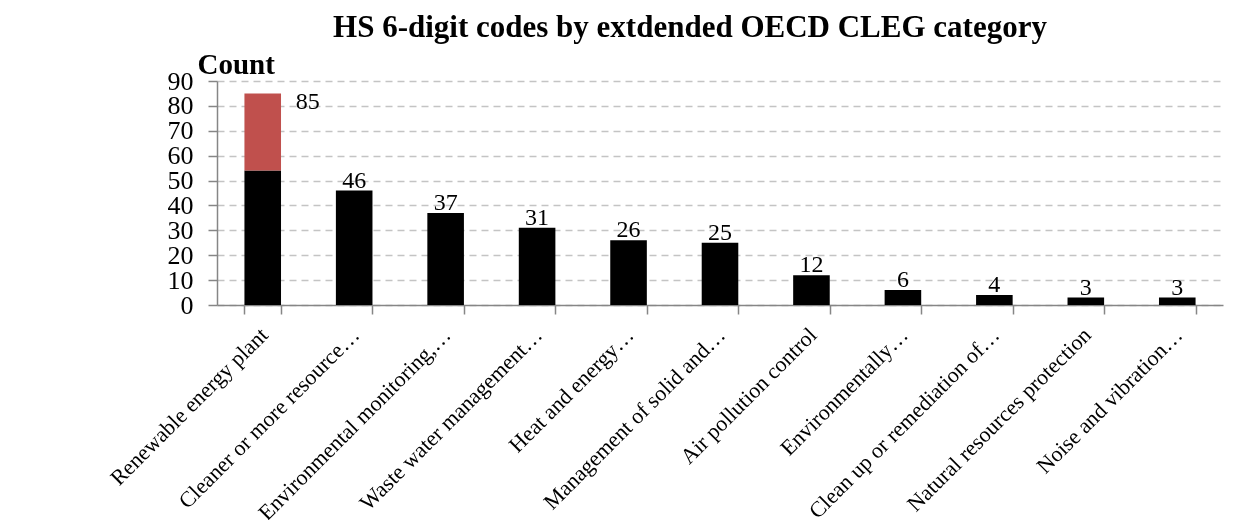 This screenshot has height=520, width=1248. What do you see at coordinates (445, 201) in the screenshot?
I see `total-label: 37` at bounding box center [445, 201].